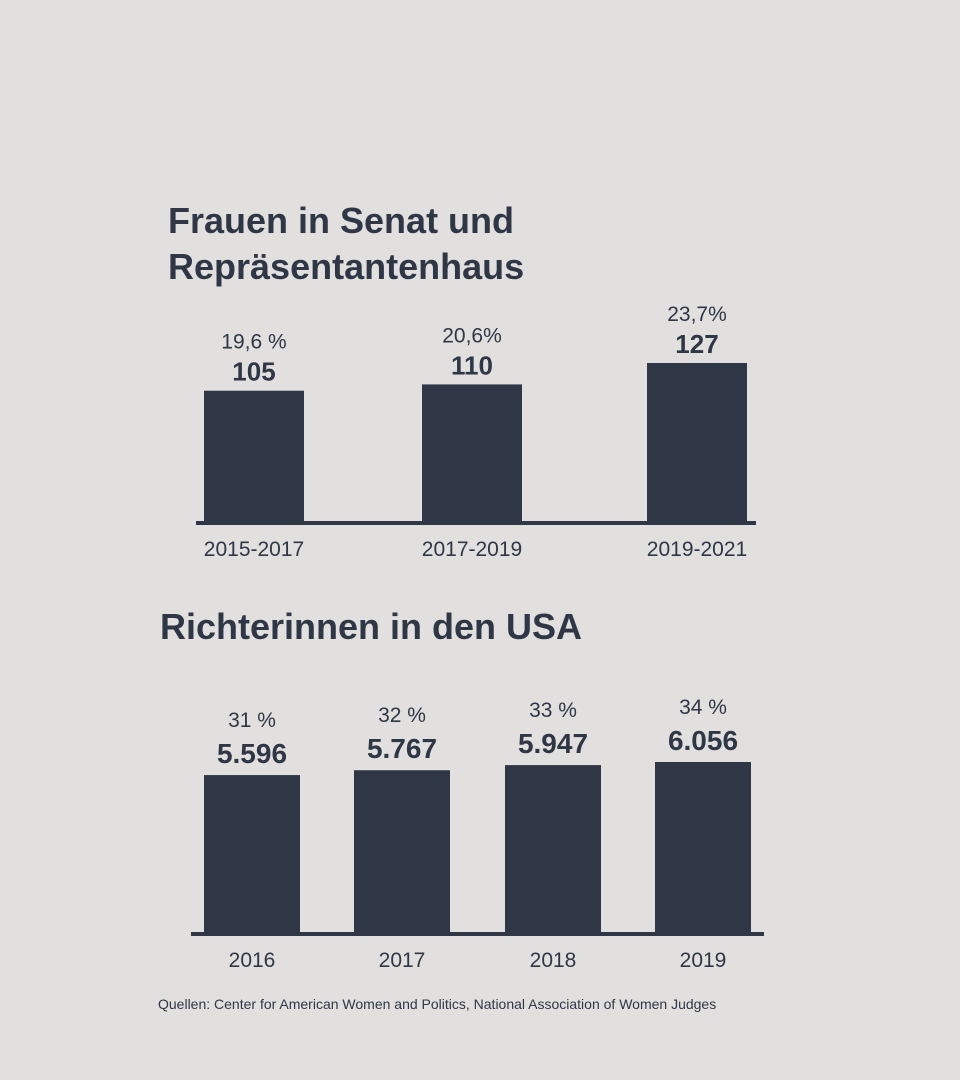  Describe the element at coordinates (371, 626) in the screenshot. I see `chart-title-judges: Richterinnen in den USA` at that location.